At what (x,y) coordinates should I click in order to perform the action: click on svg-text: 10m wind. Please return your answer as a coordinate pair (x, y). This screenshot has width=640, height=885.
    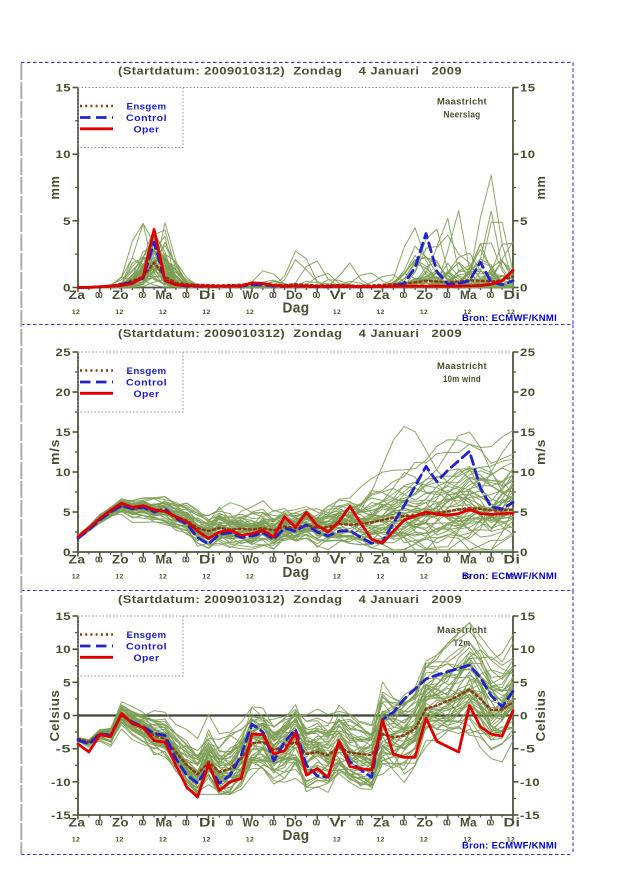
    Looking at the image, I should click on (462, 379).